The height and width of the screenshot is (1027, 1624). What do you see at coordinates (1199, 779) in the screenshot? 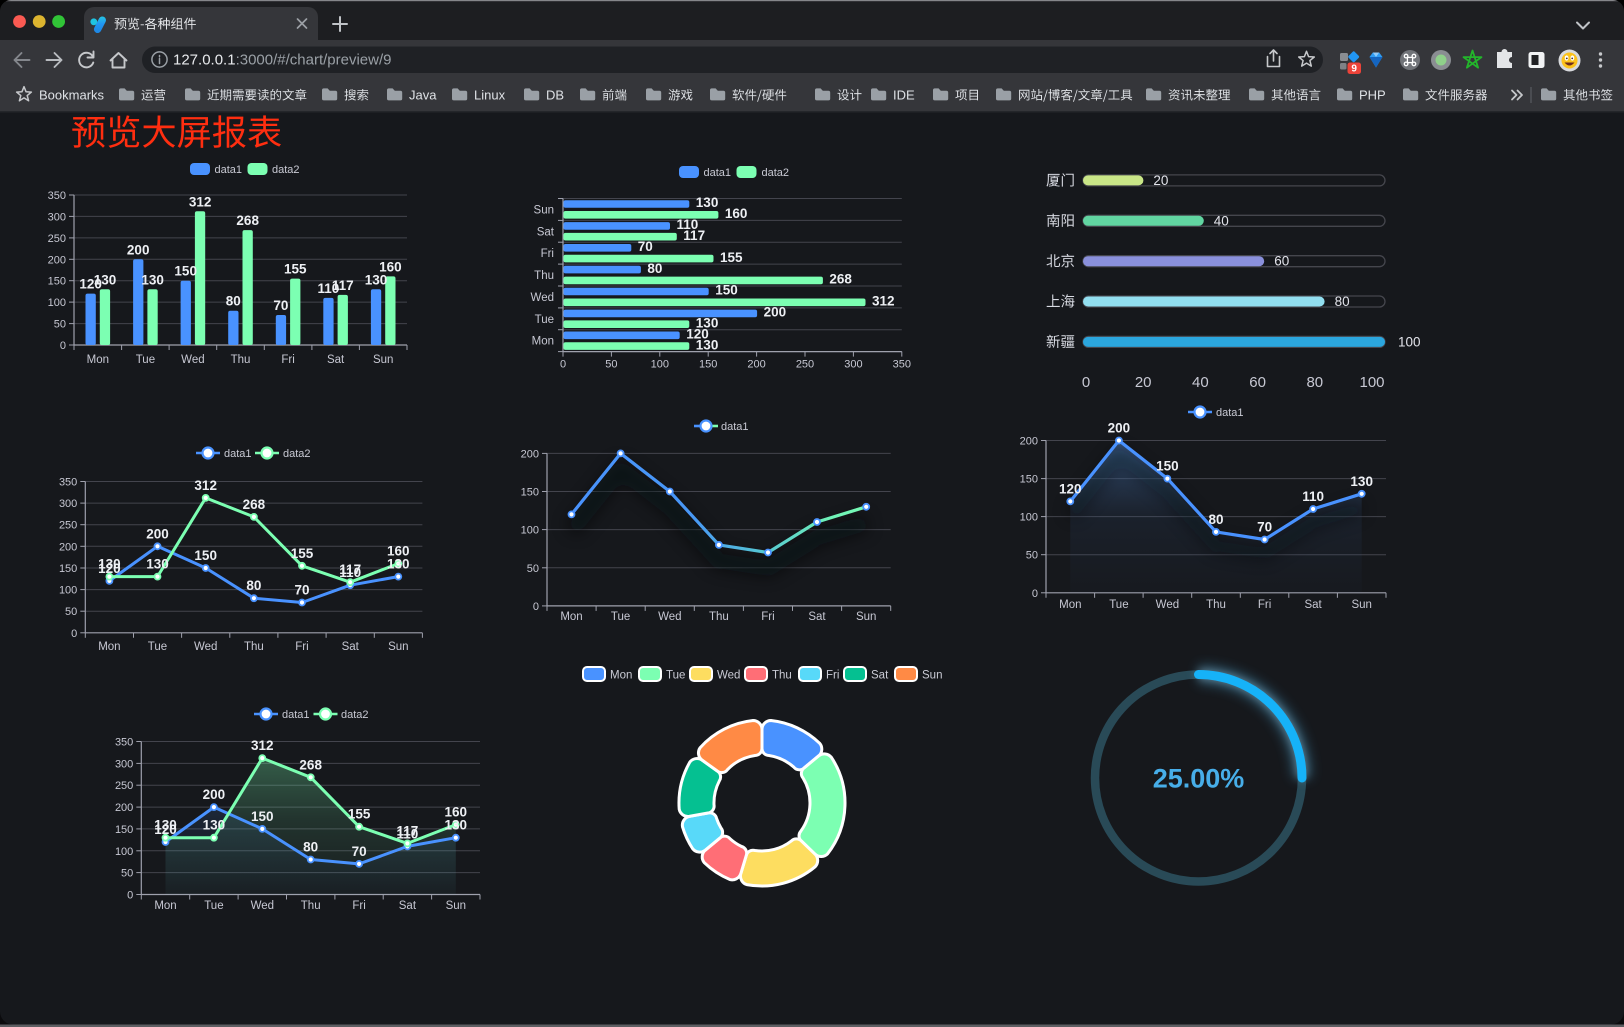
I see `svg-text: 25.00%` at bounding box center [1199, 779].